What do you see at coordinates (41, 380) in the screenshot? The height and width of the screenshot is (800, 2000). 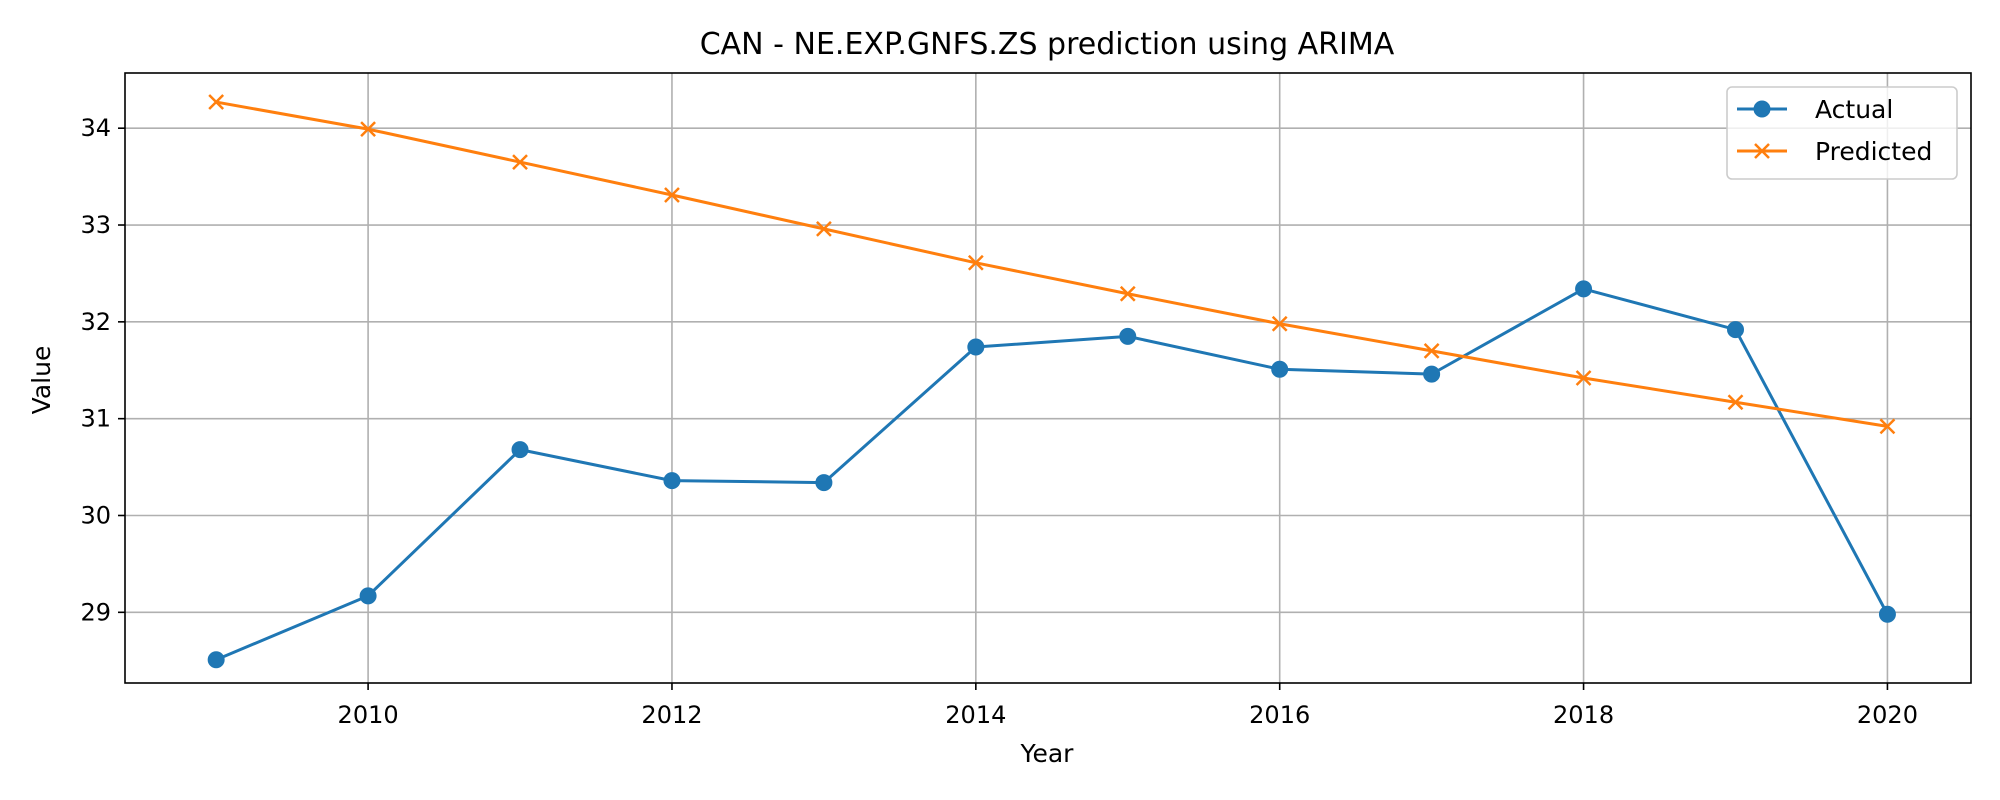 I see `y-axis-title: Value` at bounding box center [41, 380].